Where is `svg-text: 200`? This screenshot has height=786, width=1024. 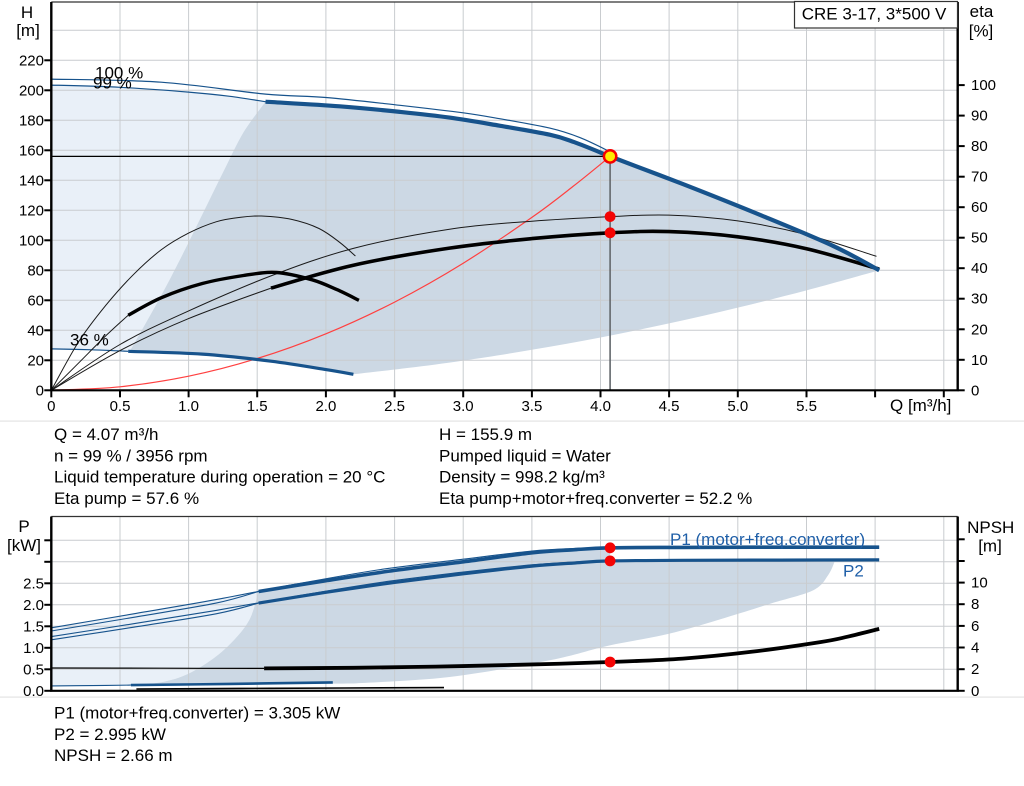
svg-text: 200 is located at coordinates (31, 90).